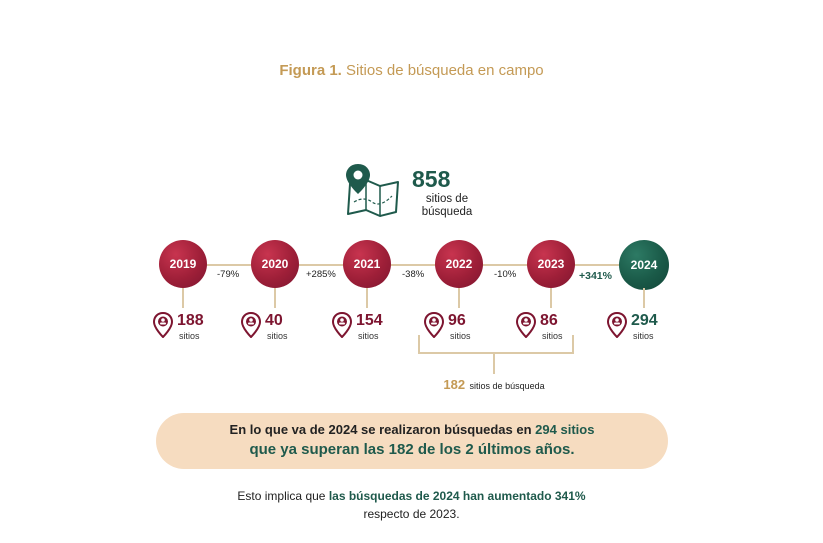 The height and width of the screenshot is (543, 823). Describe the element at coordinates (275, 298) in the screenshot. I see `stem-2020` at that location.